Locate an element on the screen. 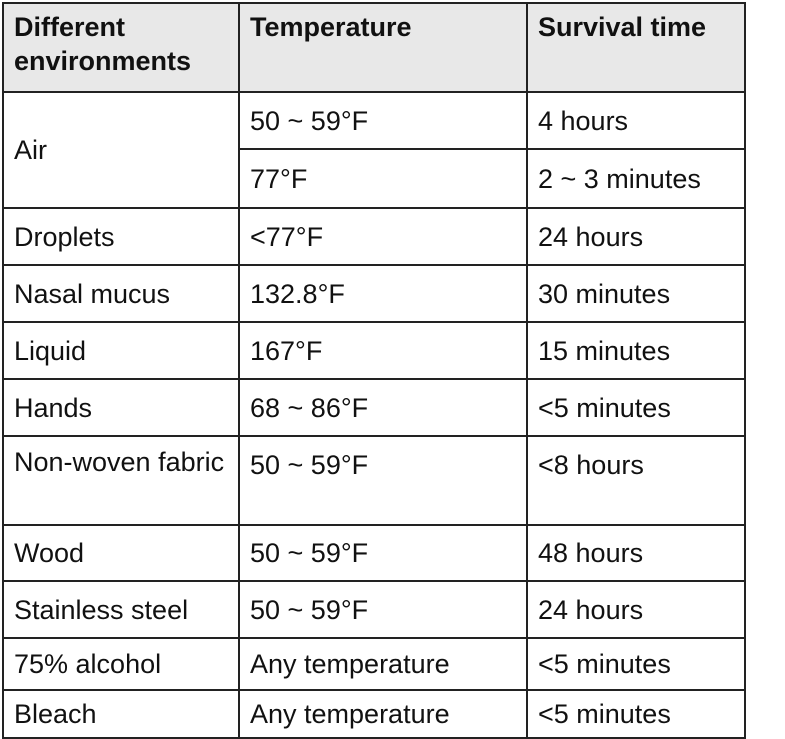 The image size is (785, 739). cell-temperature: 77°F is located at coordinates (383, 178).